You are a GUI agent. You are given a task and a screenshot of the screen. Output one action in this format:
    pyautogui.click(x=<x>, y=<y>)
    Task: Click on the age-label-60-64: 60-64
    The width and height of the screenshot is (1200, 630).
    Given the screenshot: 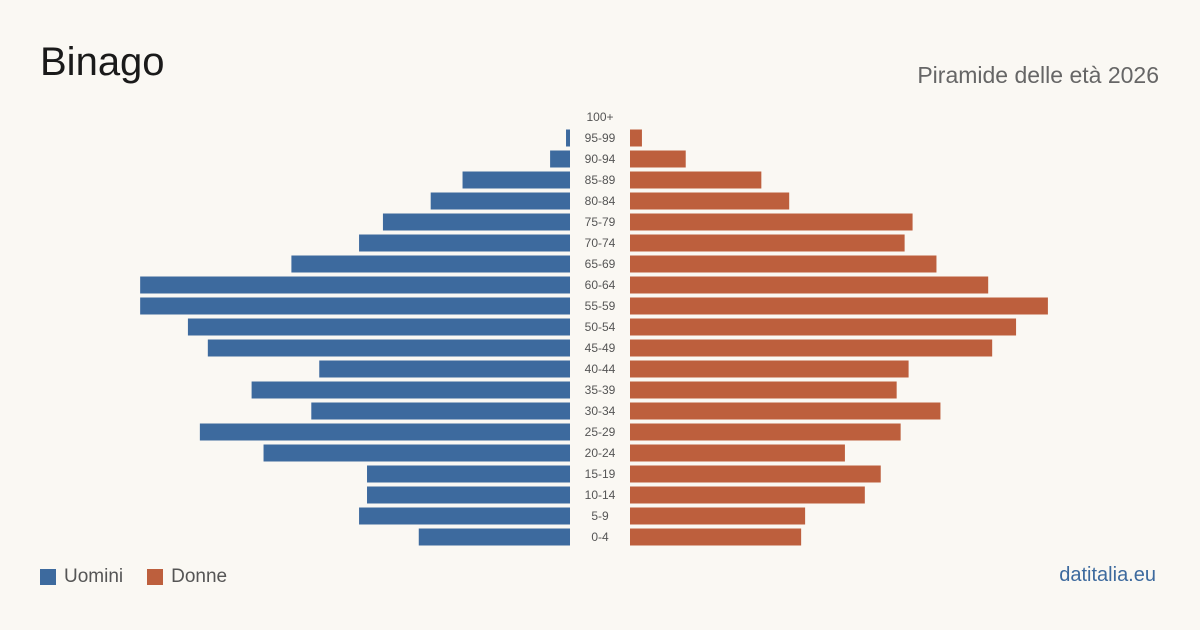 What is the action you would take?
    pyautogui.click(x=600, y=285)
    